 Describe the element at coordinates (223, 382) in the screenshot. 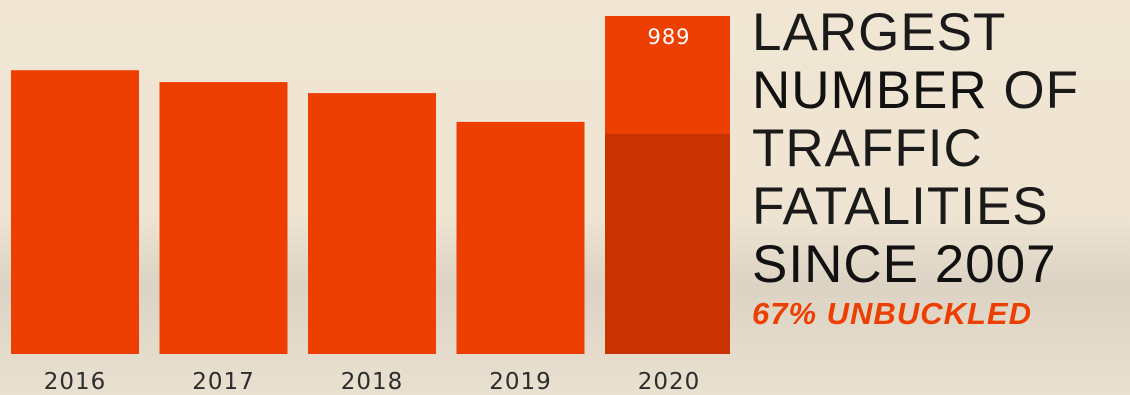

I see `x-tick-label-2017: 2017` at that location.